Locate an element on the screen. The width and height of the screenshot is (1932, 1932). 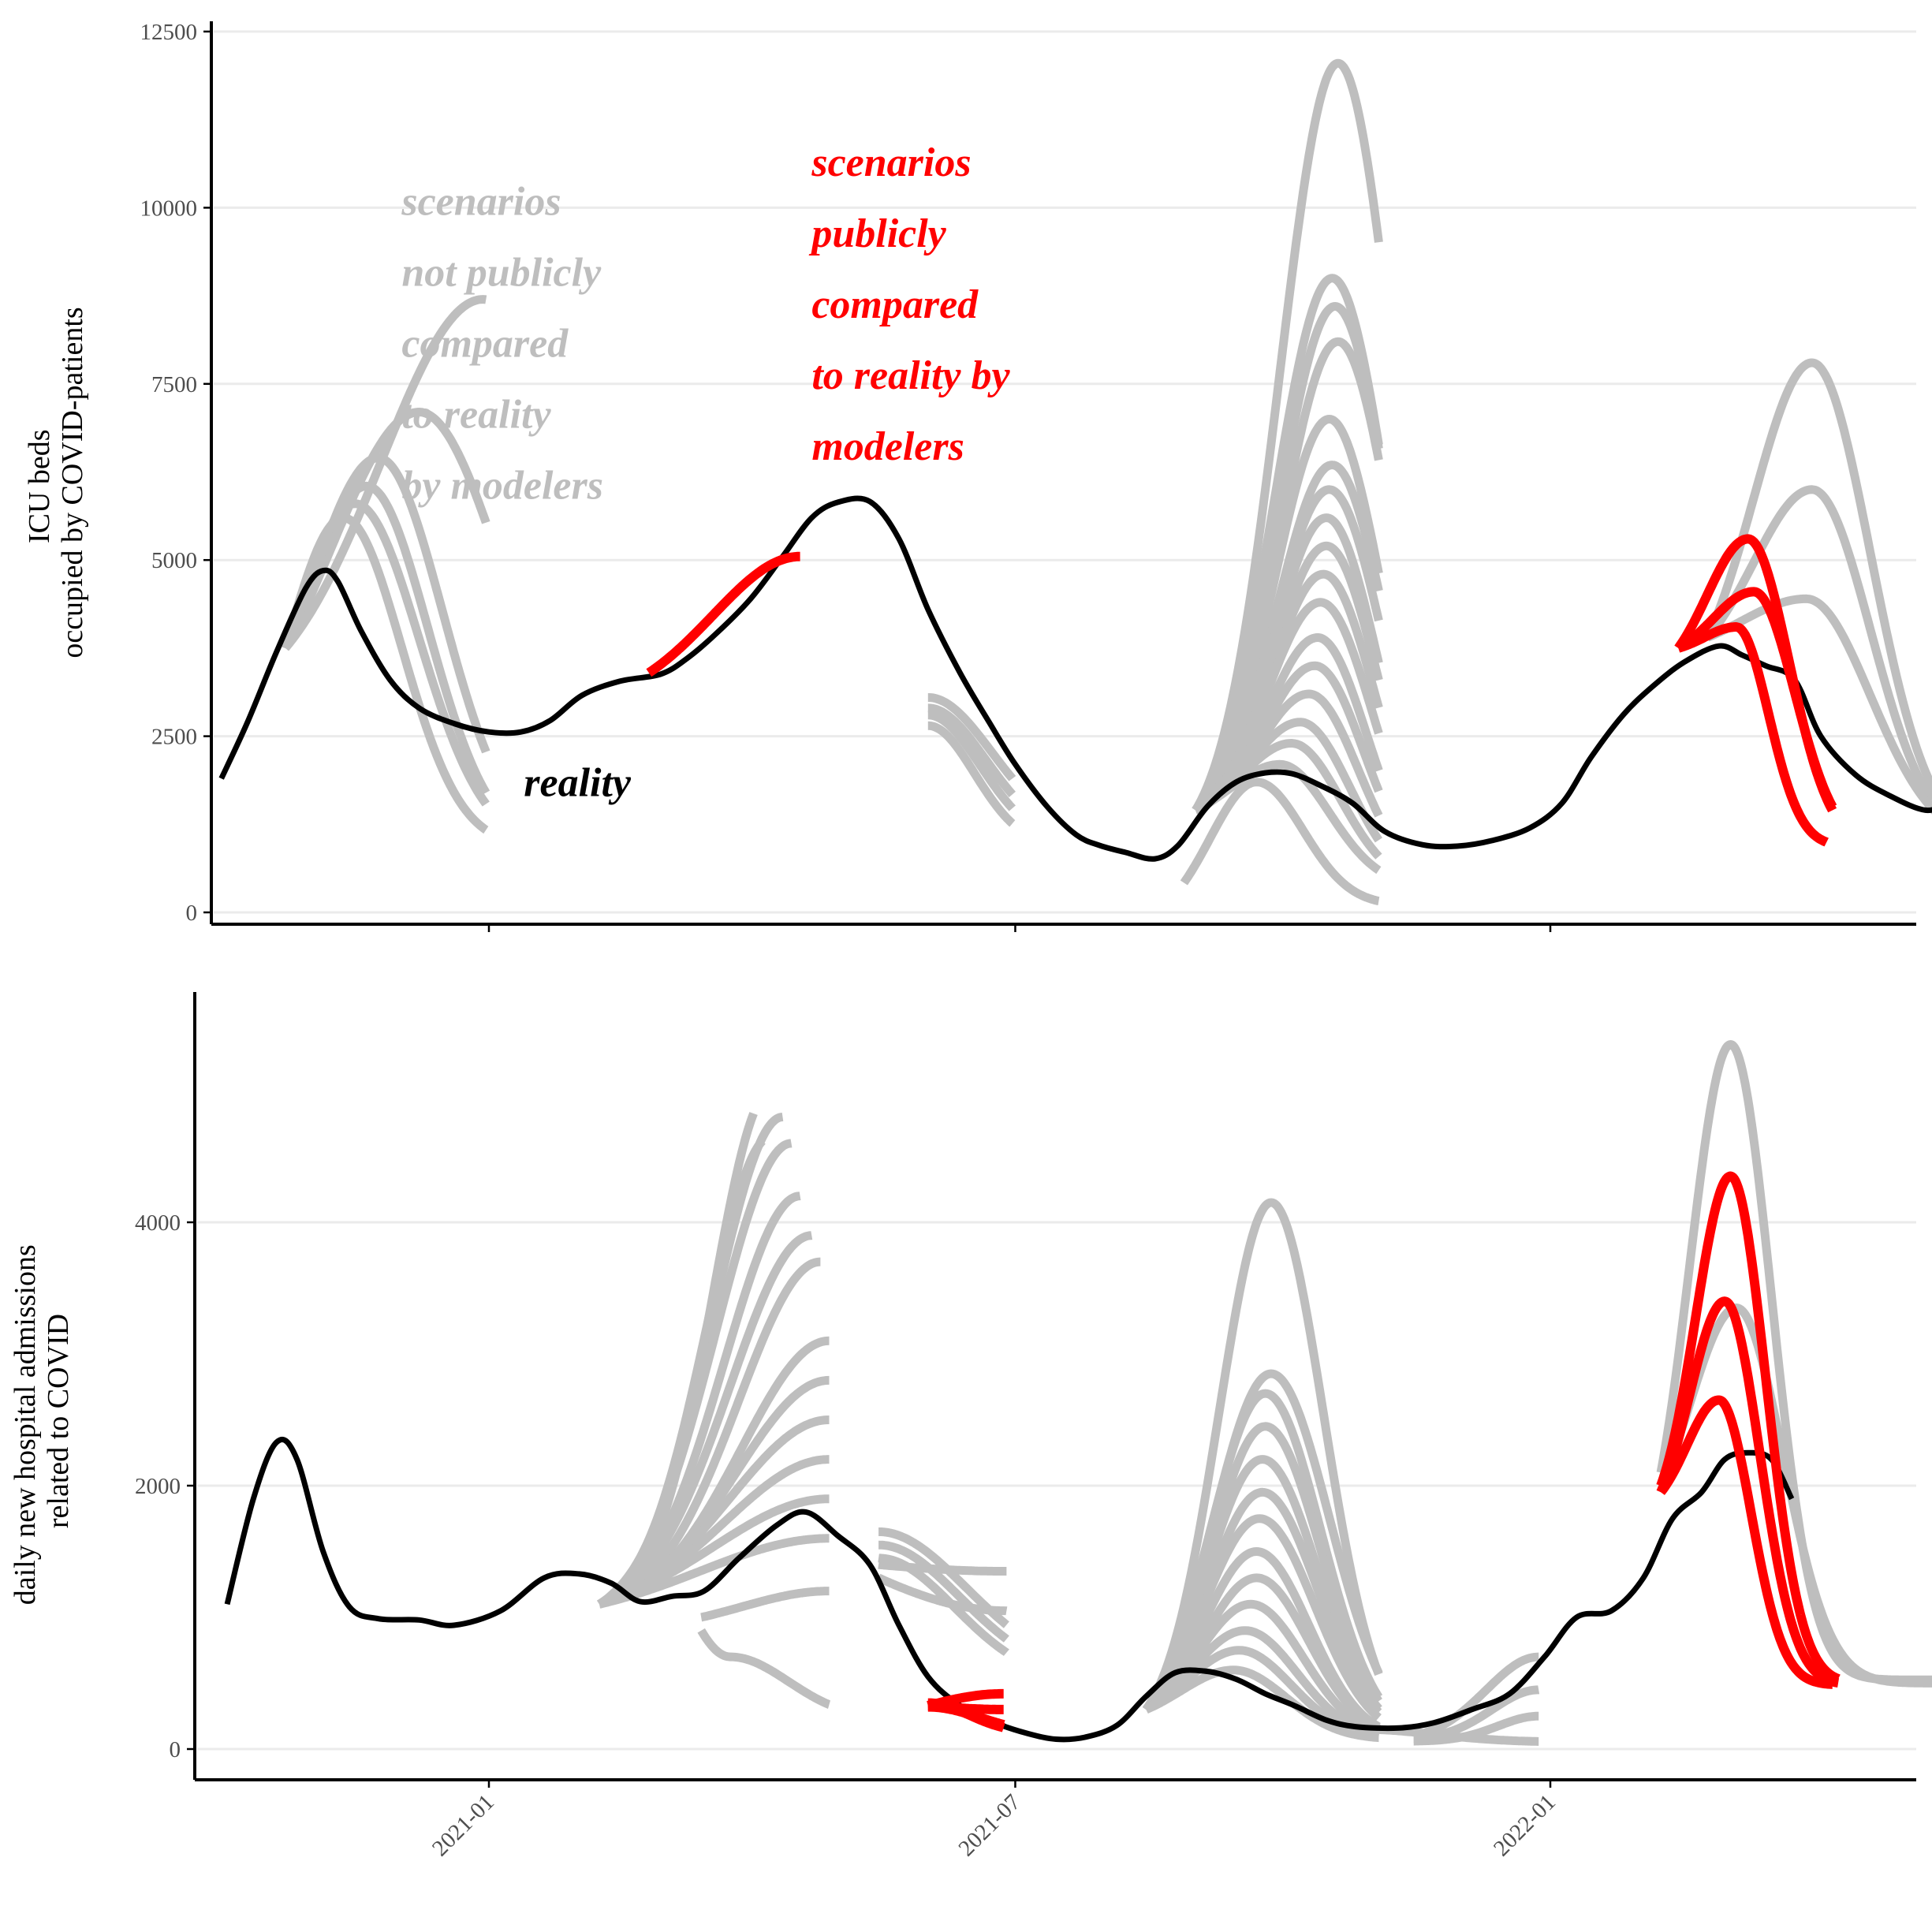
annotation-line: to reality by is located at coordinates (911, 375).